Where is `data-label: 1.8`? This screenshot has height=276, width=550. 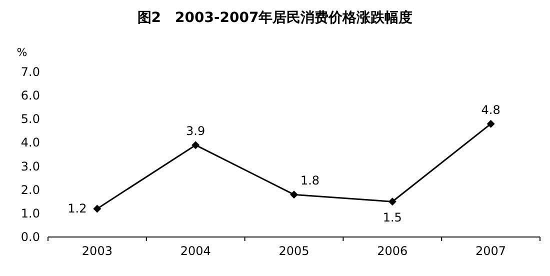
data-label: 1.8 is located at coordinates (310, 181).